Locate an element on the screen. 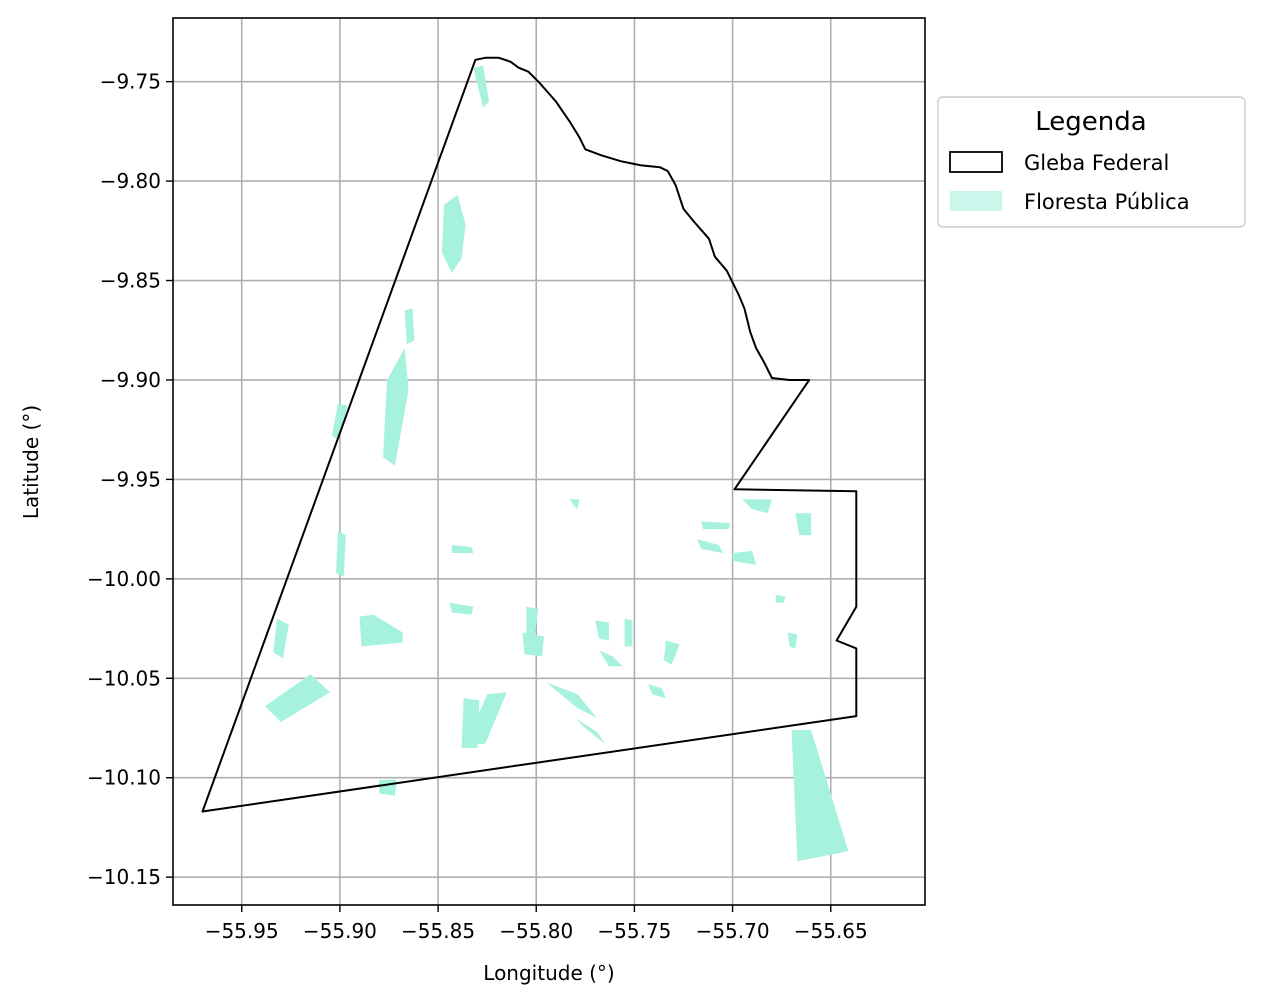  y-tick-label: −9.85 is located at coordinates (130, 281).